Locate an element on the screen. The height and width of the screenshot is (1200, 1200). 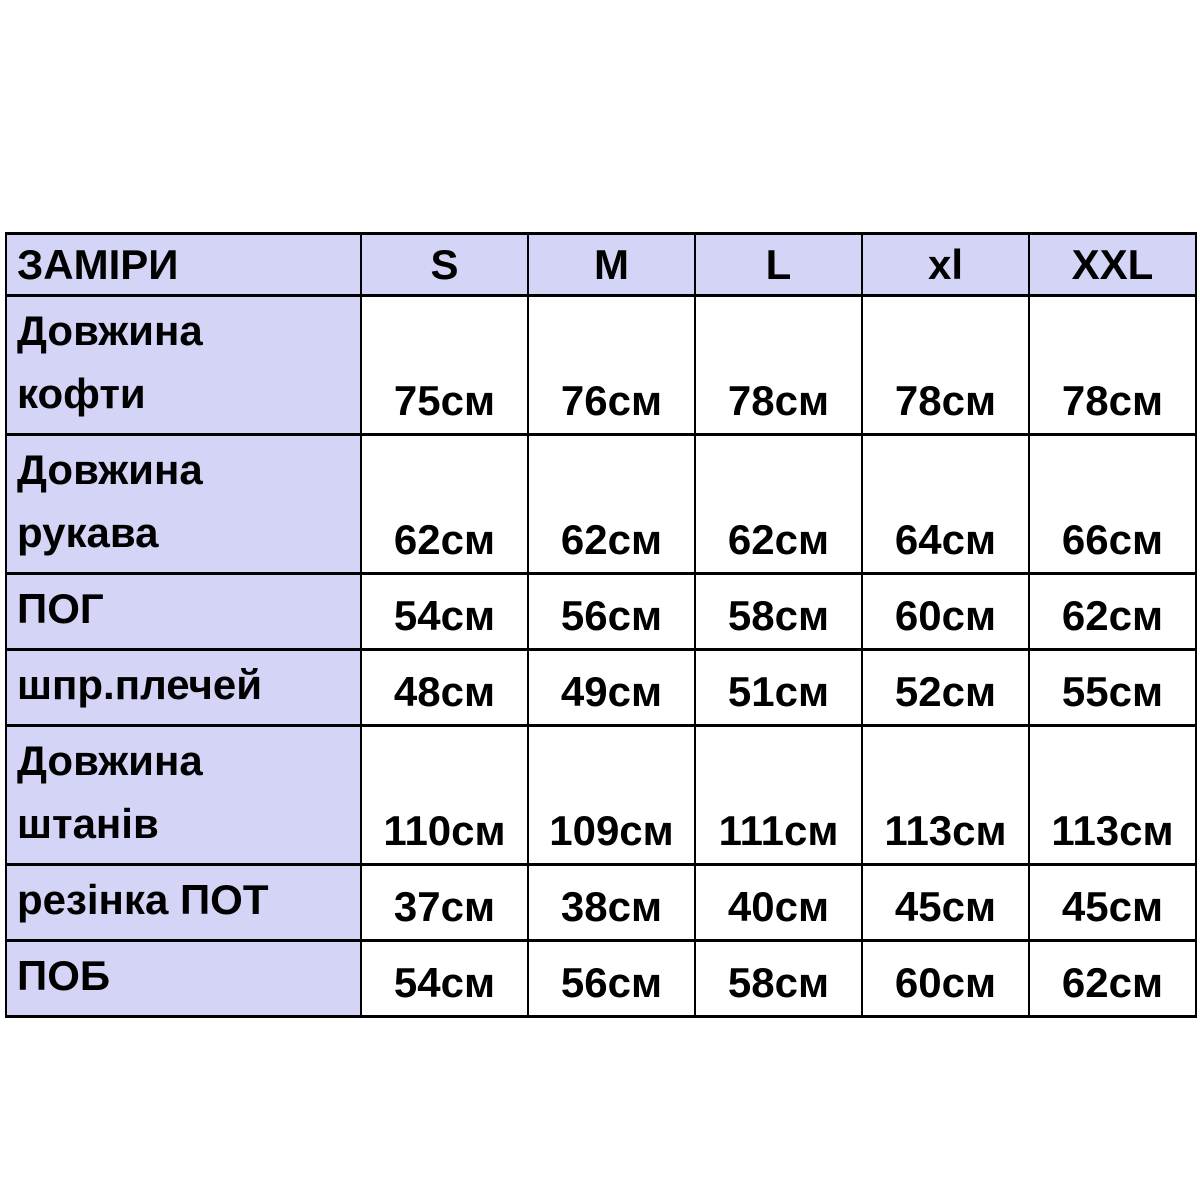
measurement-label: Довжина рукава is located at coordinates (183, 504).